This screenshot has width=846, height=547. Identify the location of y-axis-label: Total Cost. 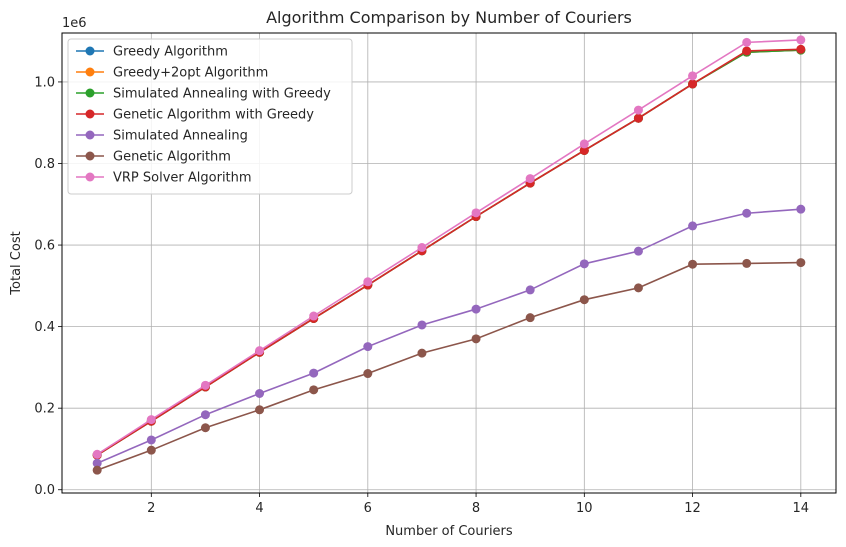
(16, 263).